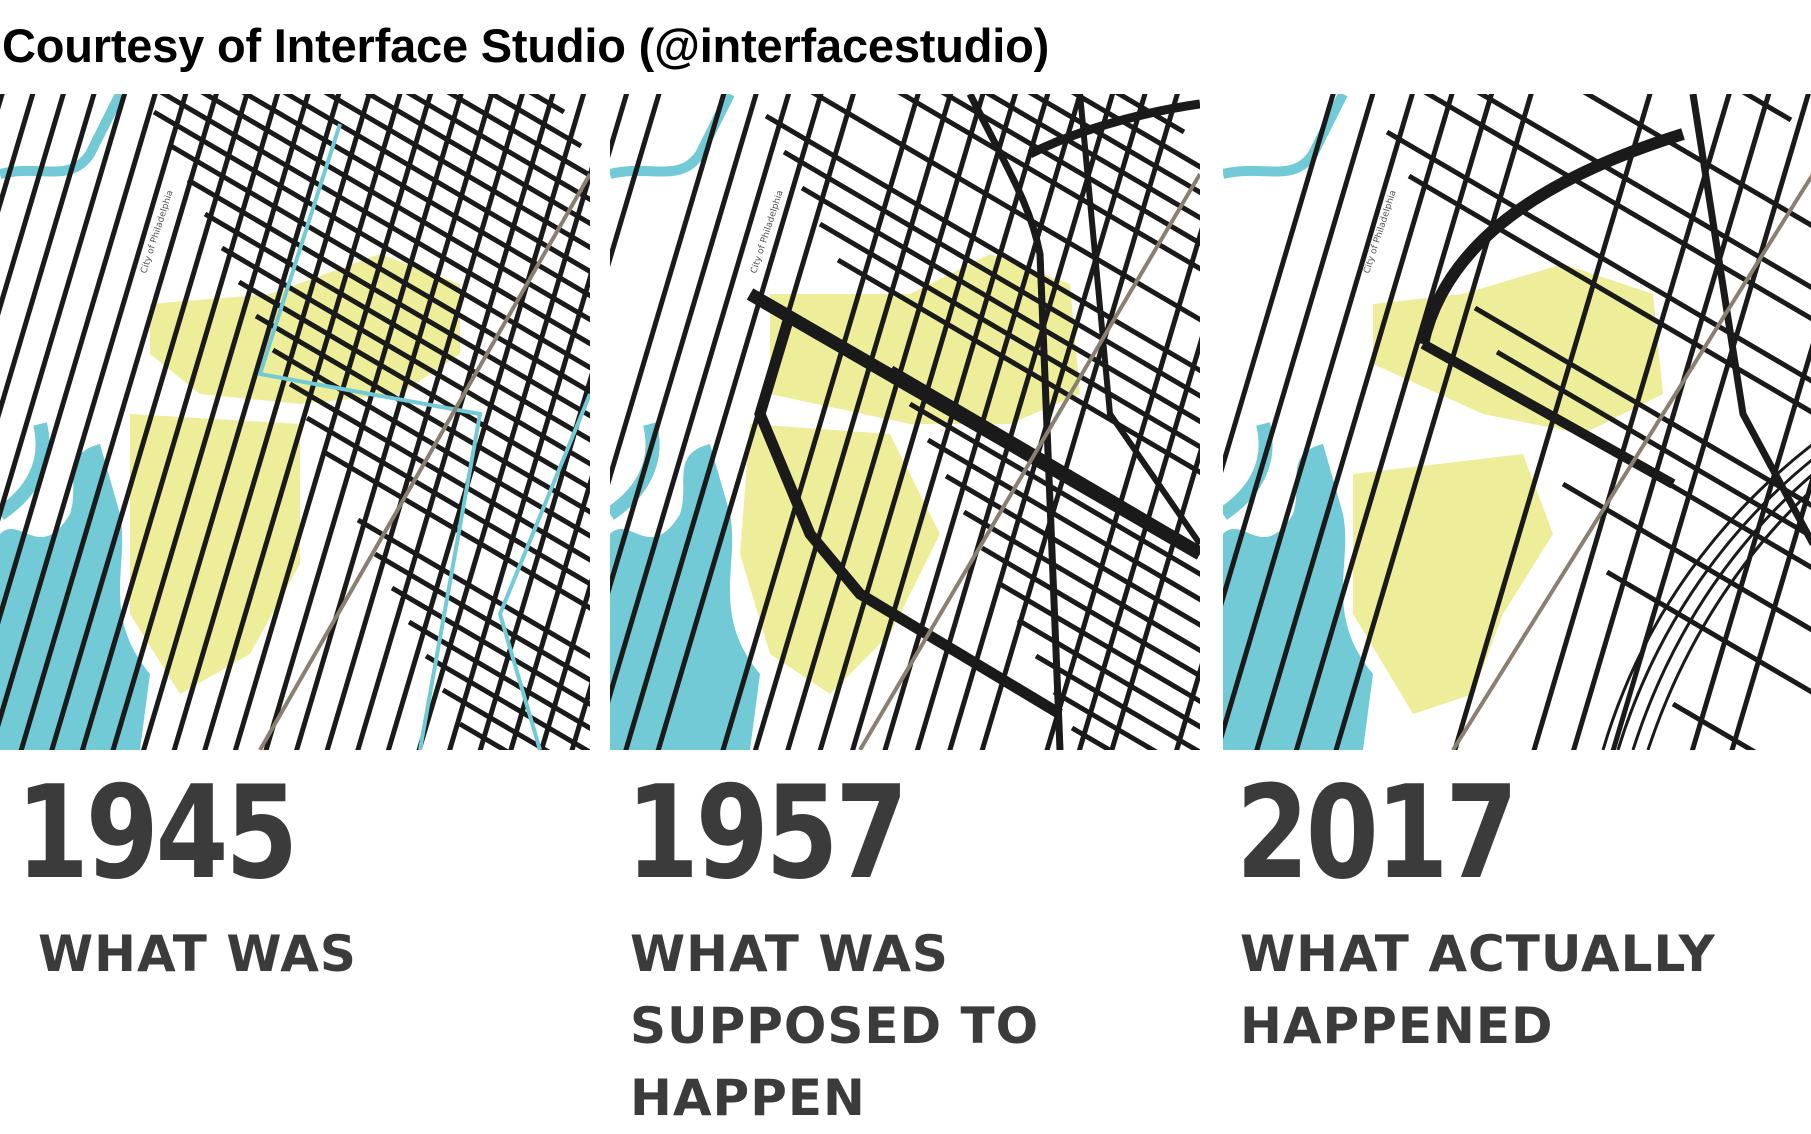 The image size is (1811, 1134). What do you see at coordinates (75, 597) in the screenshot?
I see `river-water` at bounding box center [75, 597].